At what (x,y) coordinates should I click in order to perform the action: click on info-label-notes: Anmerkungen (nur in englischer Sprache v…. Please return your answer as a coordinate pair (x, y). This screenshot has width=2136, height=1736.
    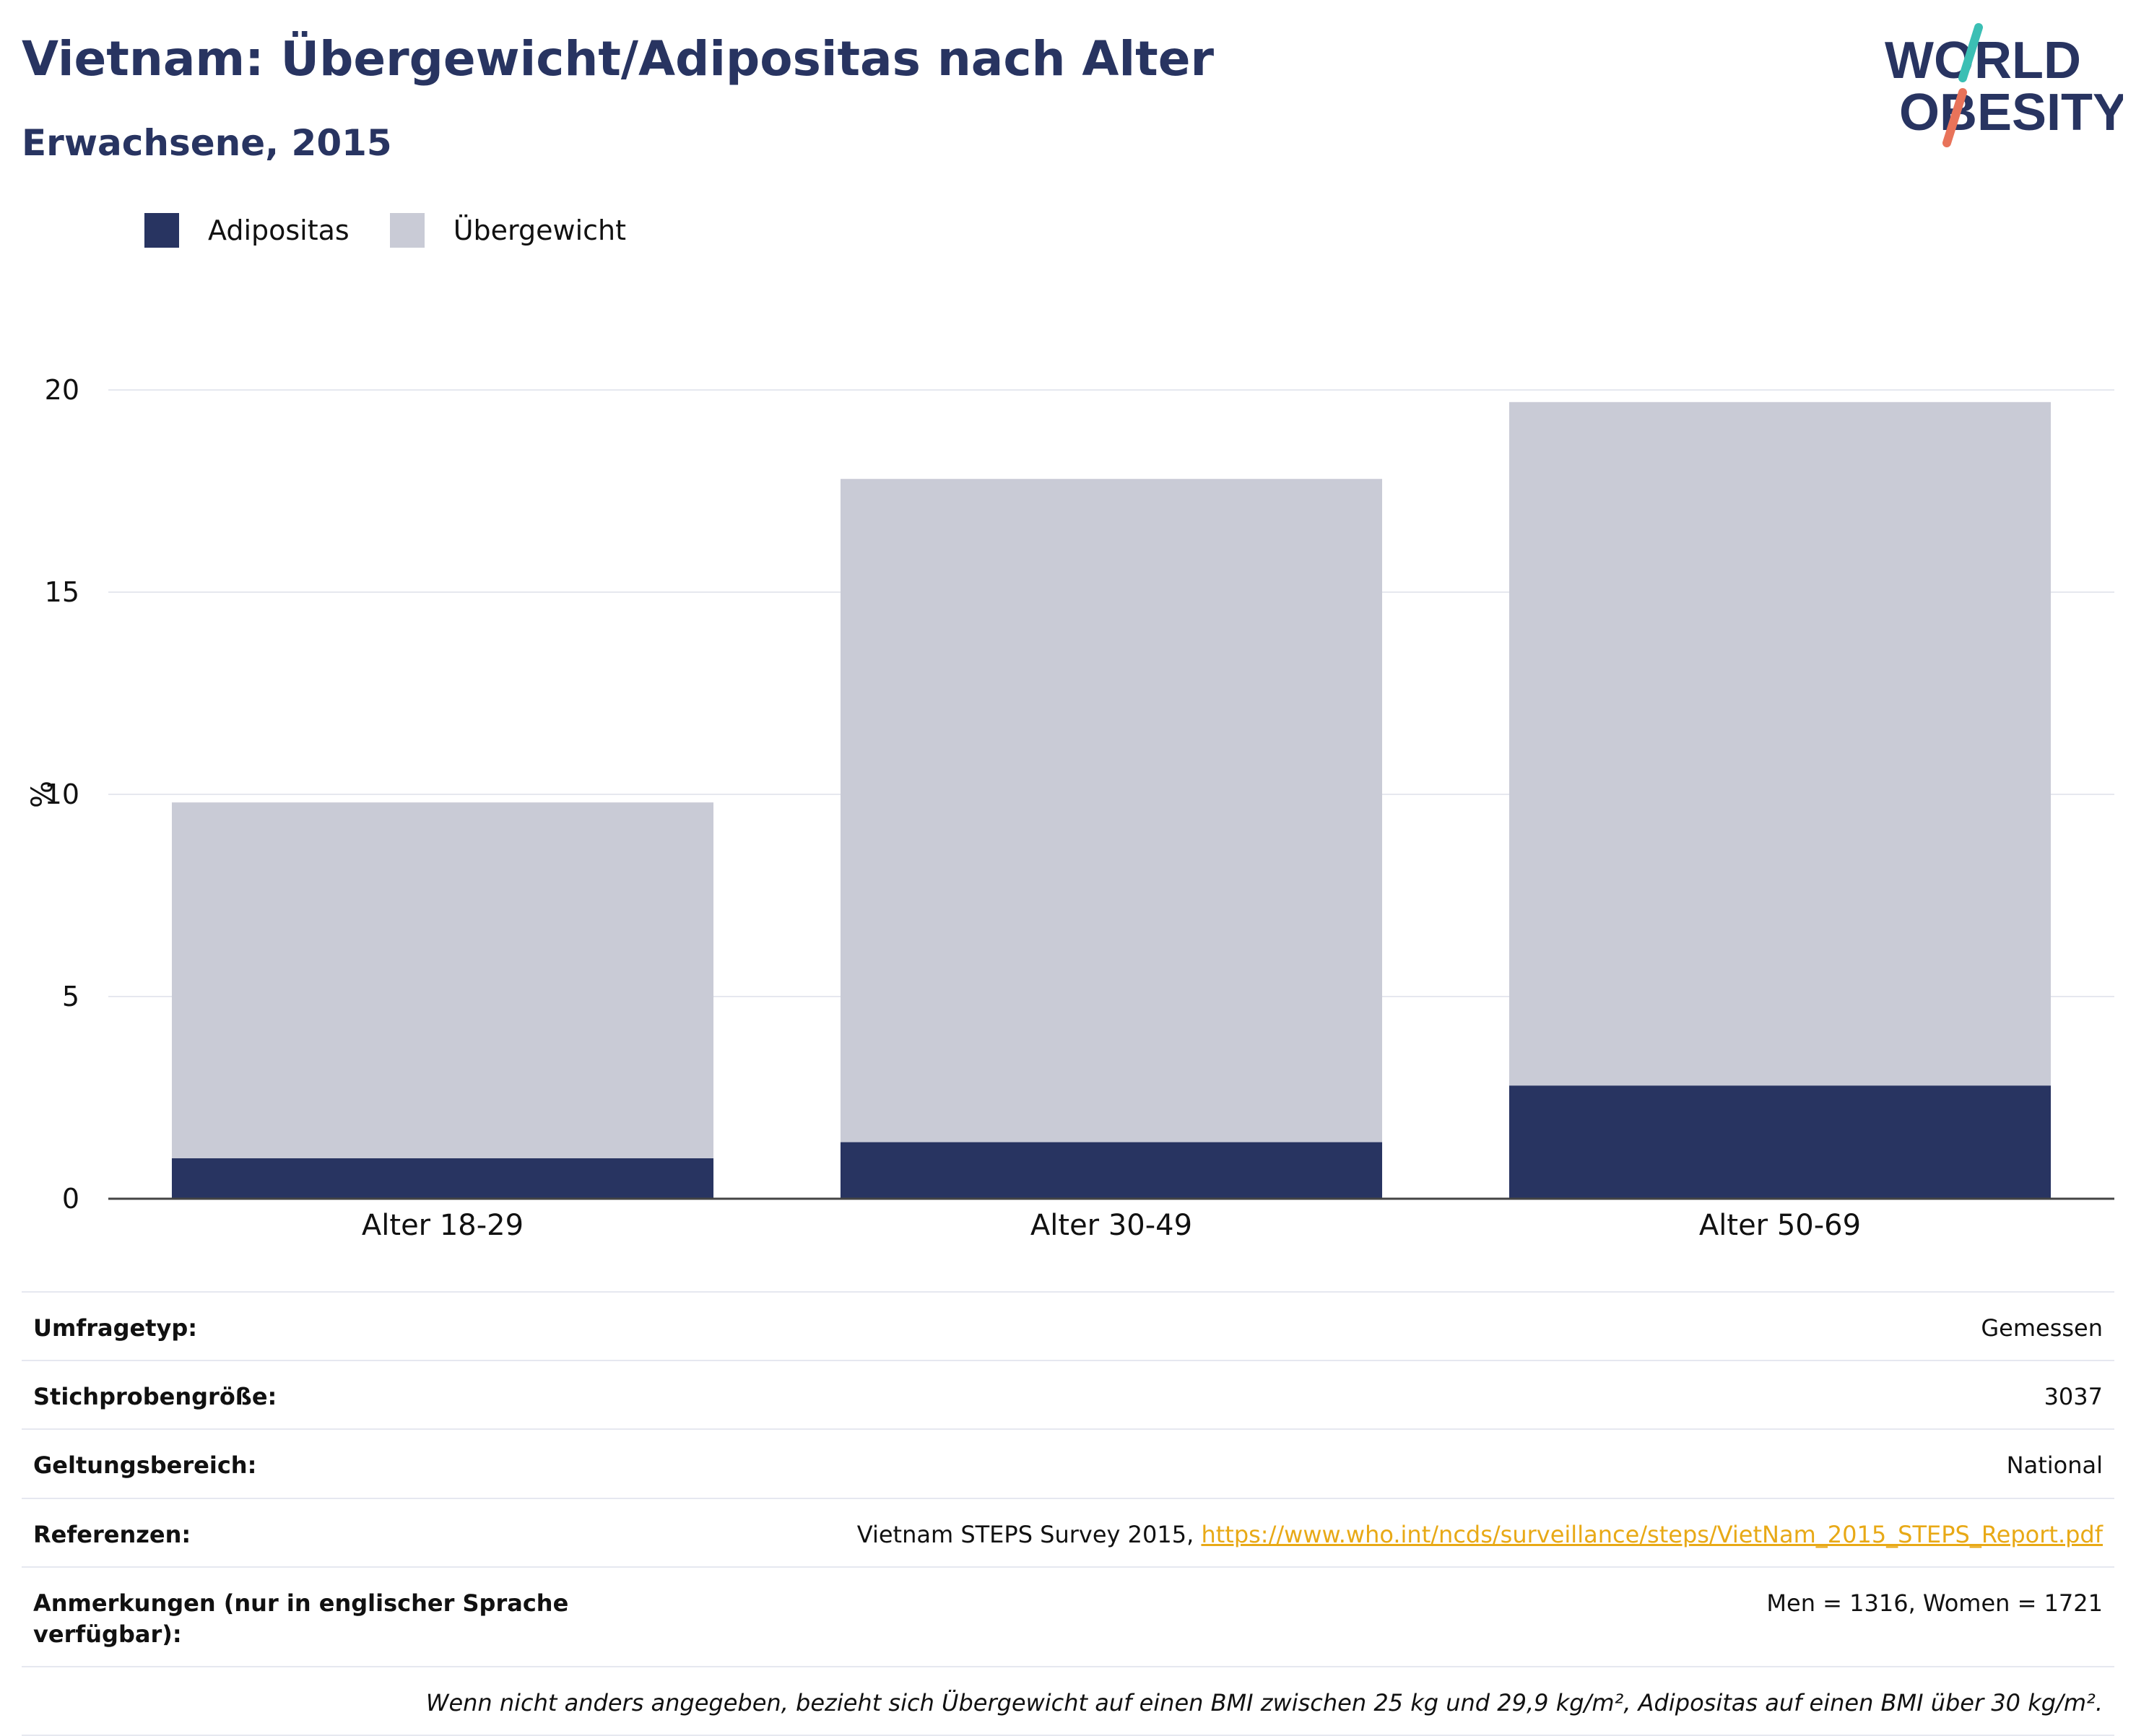
    Looking at the image, I should click on (308, 1616).